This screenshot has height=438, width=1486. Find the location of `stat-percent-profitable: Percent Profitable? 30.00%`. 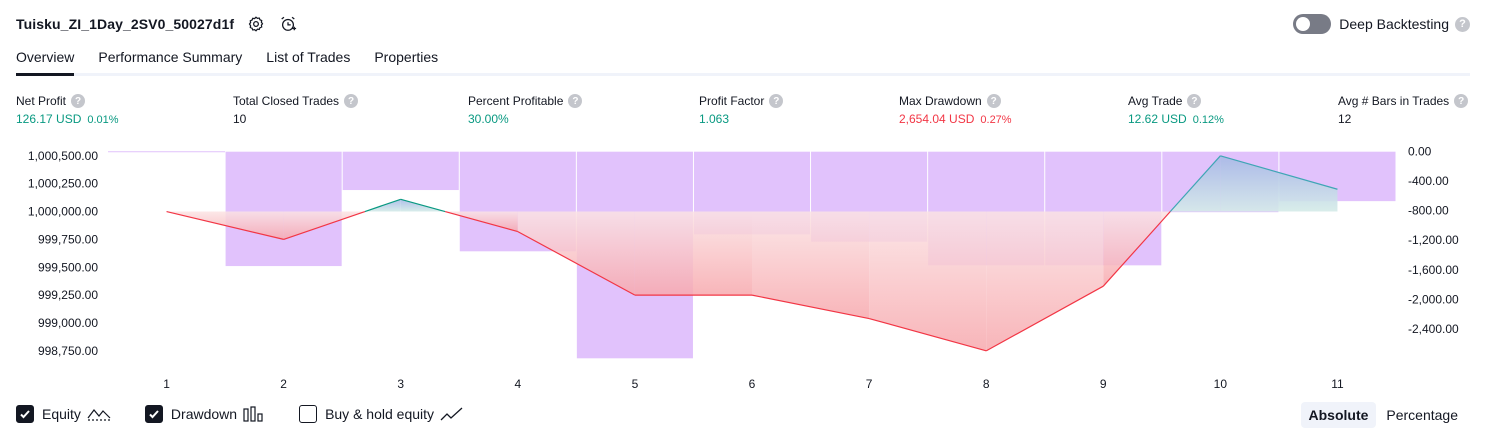

stat-percent-profitable: Percent Profitable? 30.00% is located at coordinates (525, 109).